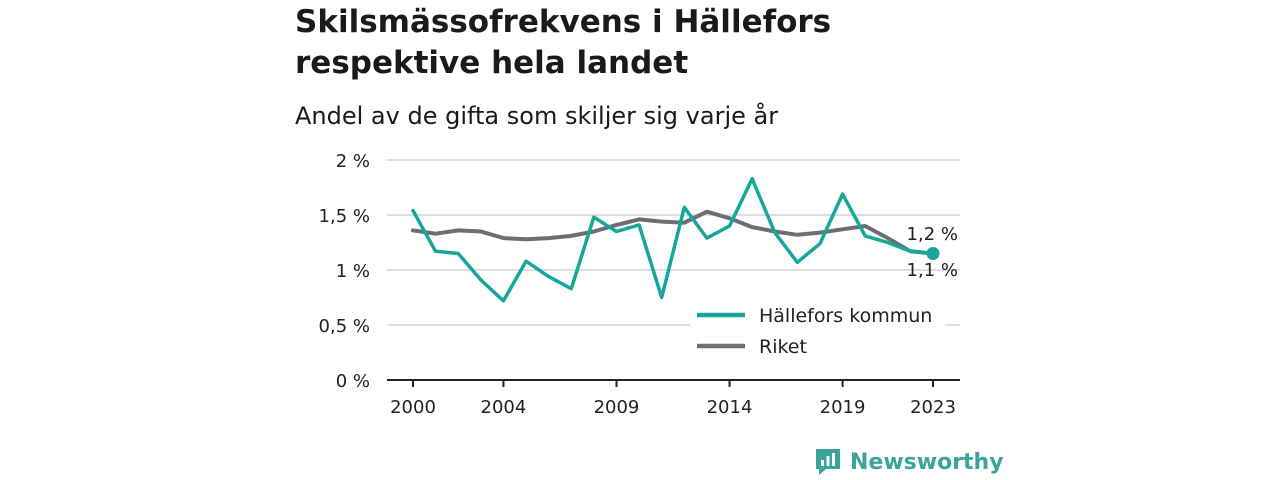 The image size is (1280, 480). What do you see at coordinates (344, 216) in the screenshot?
I see `y-tick-label: 1,5 %` at bounding box center [344, 216].